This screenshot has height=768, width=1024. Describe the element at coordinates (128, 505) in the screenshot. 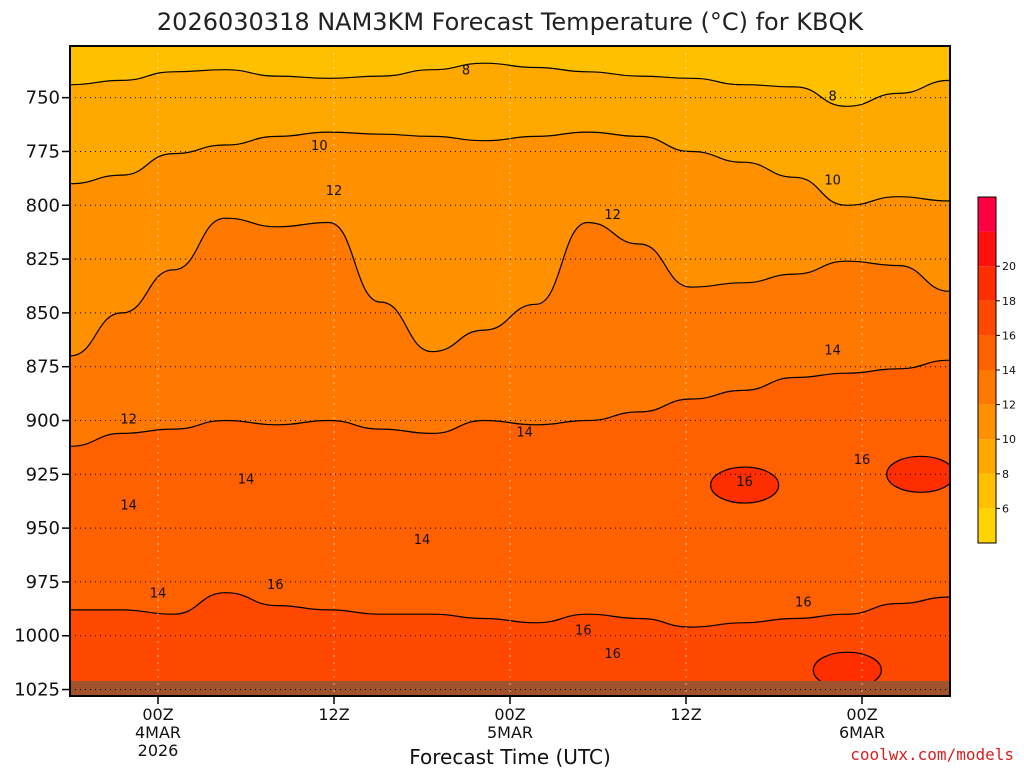

I see `contour-label-12: 14` at that location.